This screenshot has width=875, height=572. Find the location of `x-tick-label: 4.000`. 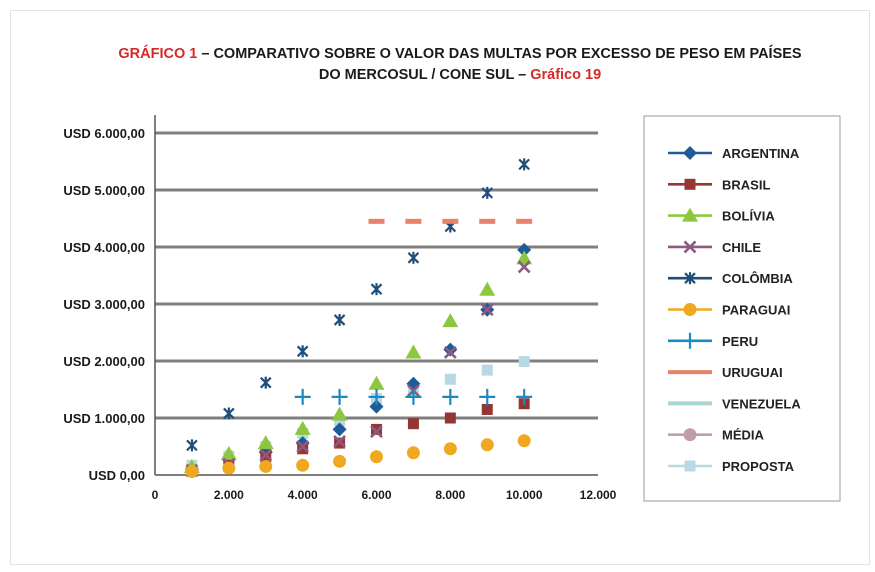

x-tick-label: 4.000 is located at coordinates (303, 495).